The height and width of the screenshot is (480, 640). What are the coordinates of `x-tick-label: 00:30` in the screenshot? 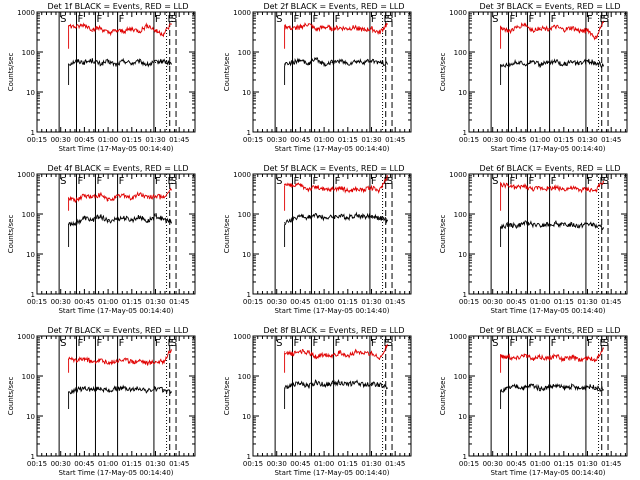 It's located at (277, 140).